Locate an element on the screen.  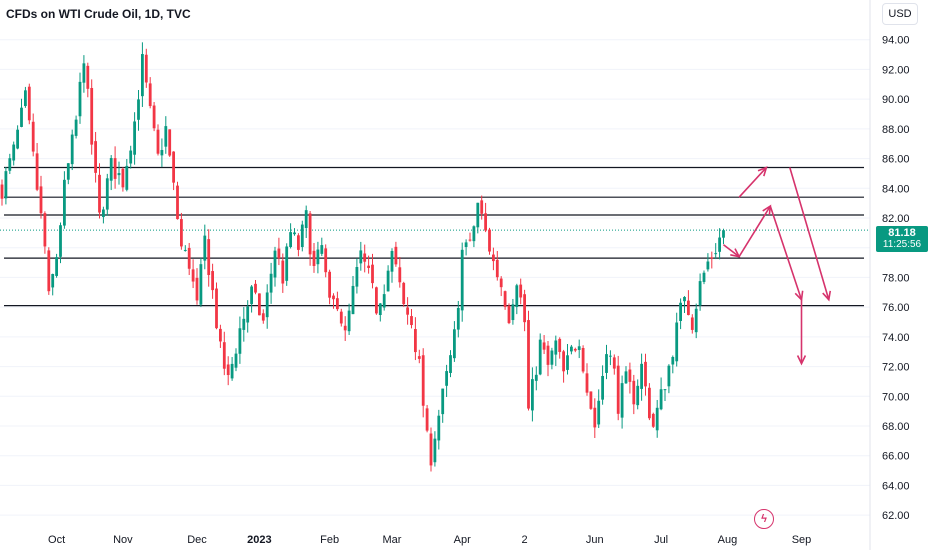
last-price-tag: 81.18 11:25:56 is located at coordinates (902, 239).